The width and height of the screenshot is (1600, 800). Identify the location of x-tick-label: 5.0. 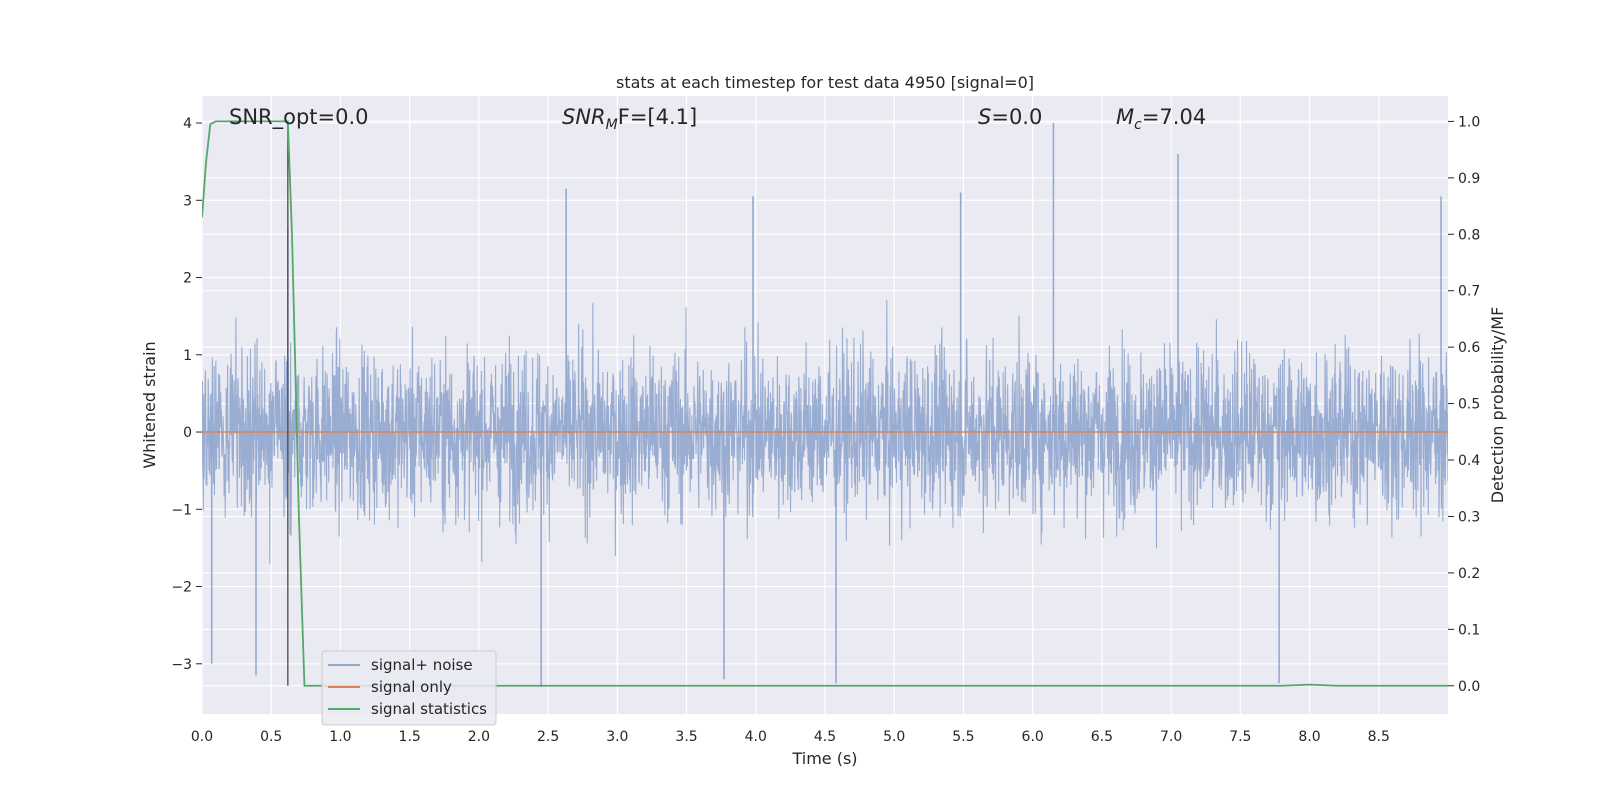
(894, 737).